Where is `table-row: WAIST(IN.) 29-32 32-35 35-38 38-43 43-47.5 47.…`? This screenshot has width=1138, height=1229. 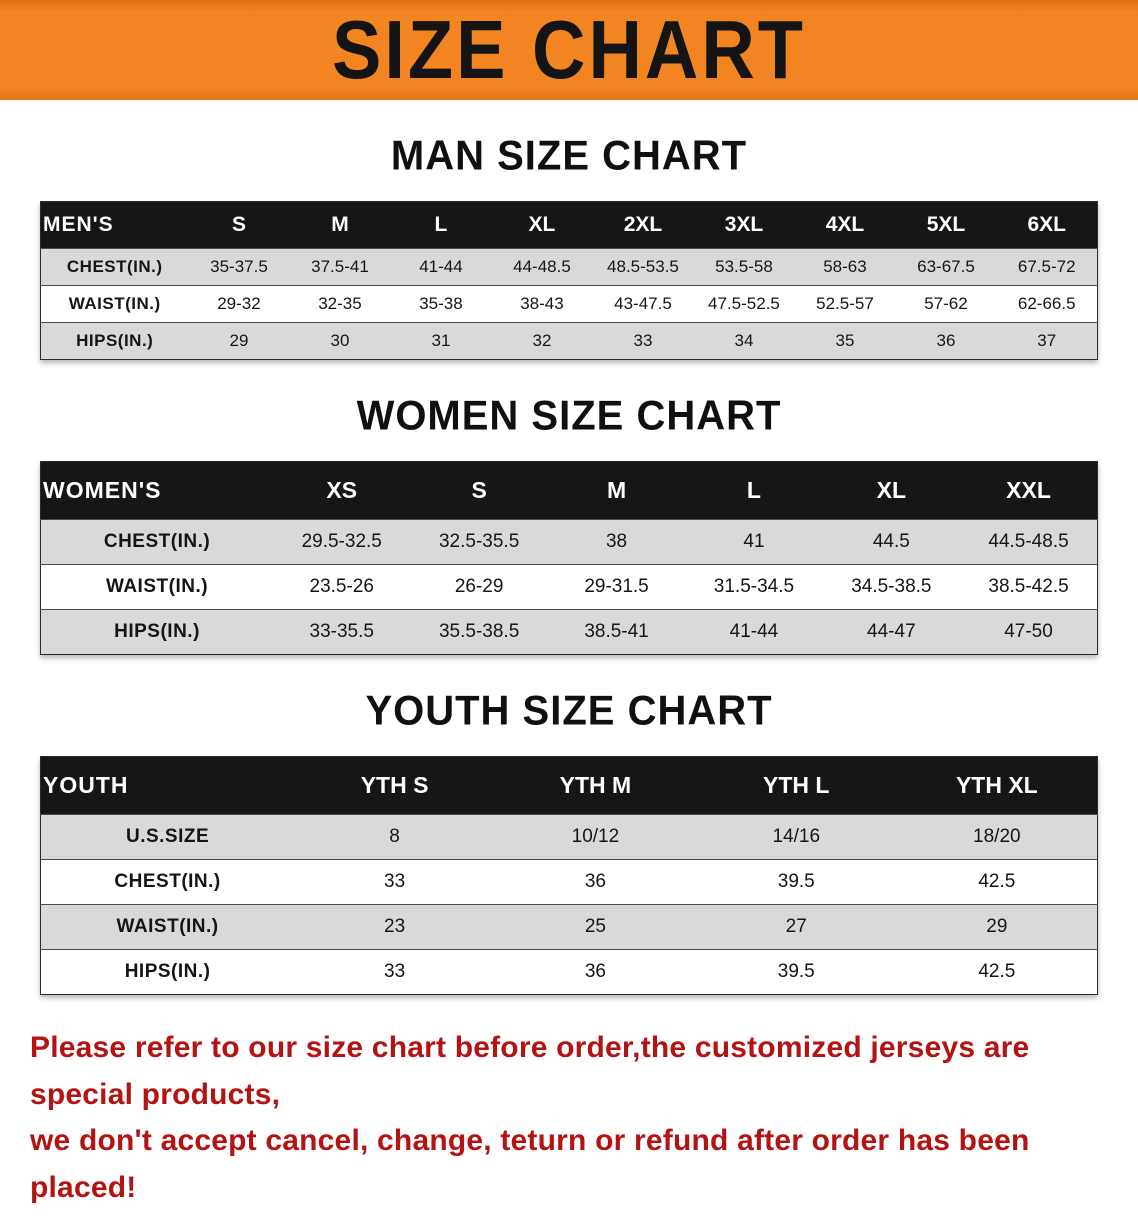
table-row: WAIST(IN.) 29-32 32-35 35-38 38-43 43-47.5 47.… is located at coordinates (569, 304).